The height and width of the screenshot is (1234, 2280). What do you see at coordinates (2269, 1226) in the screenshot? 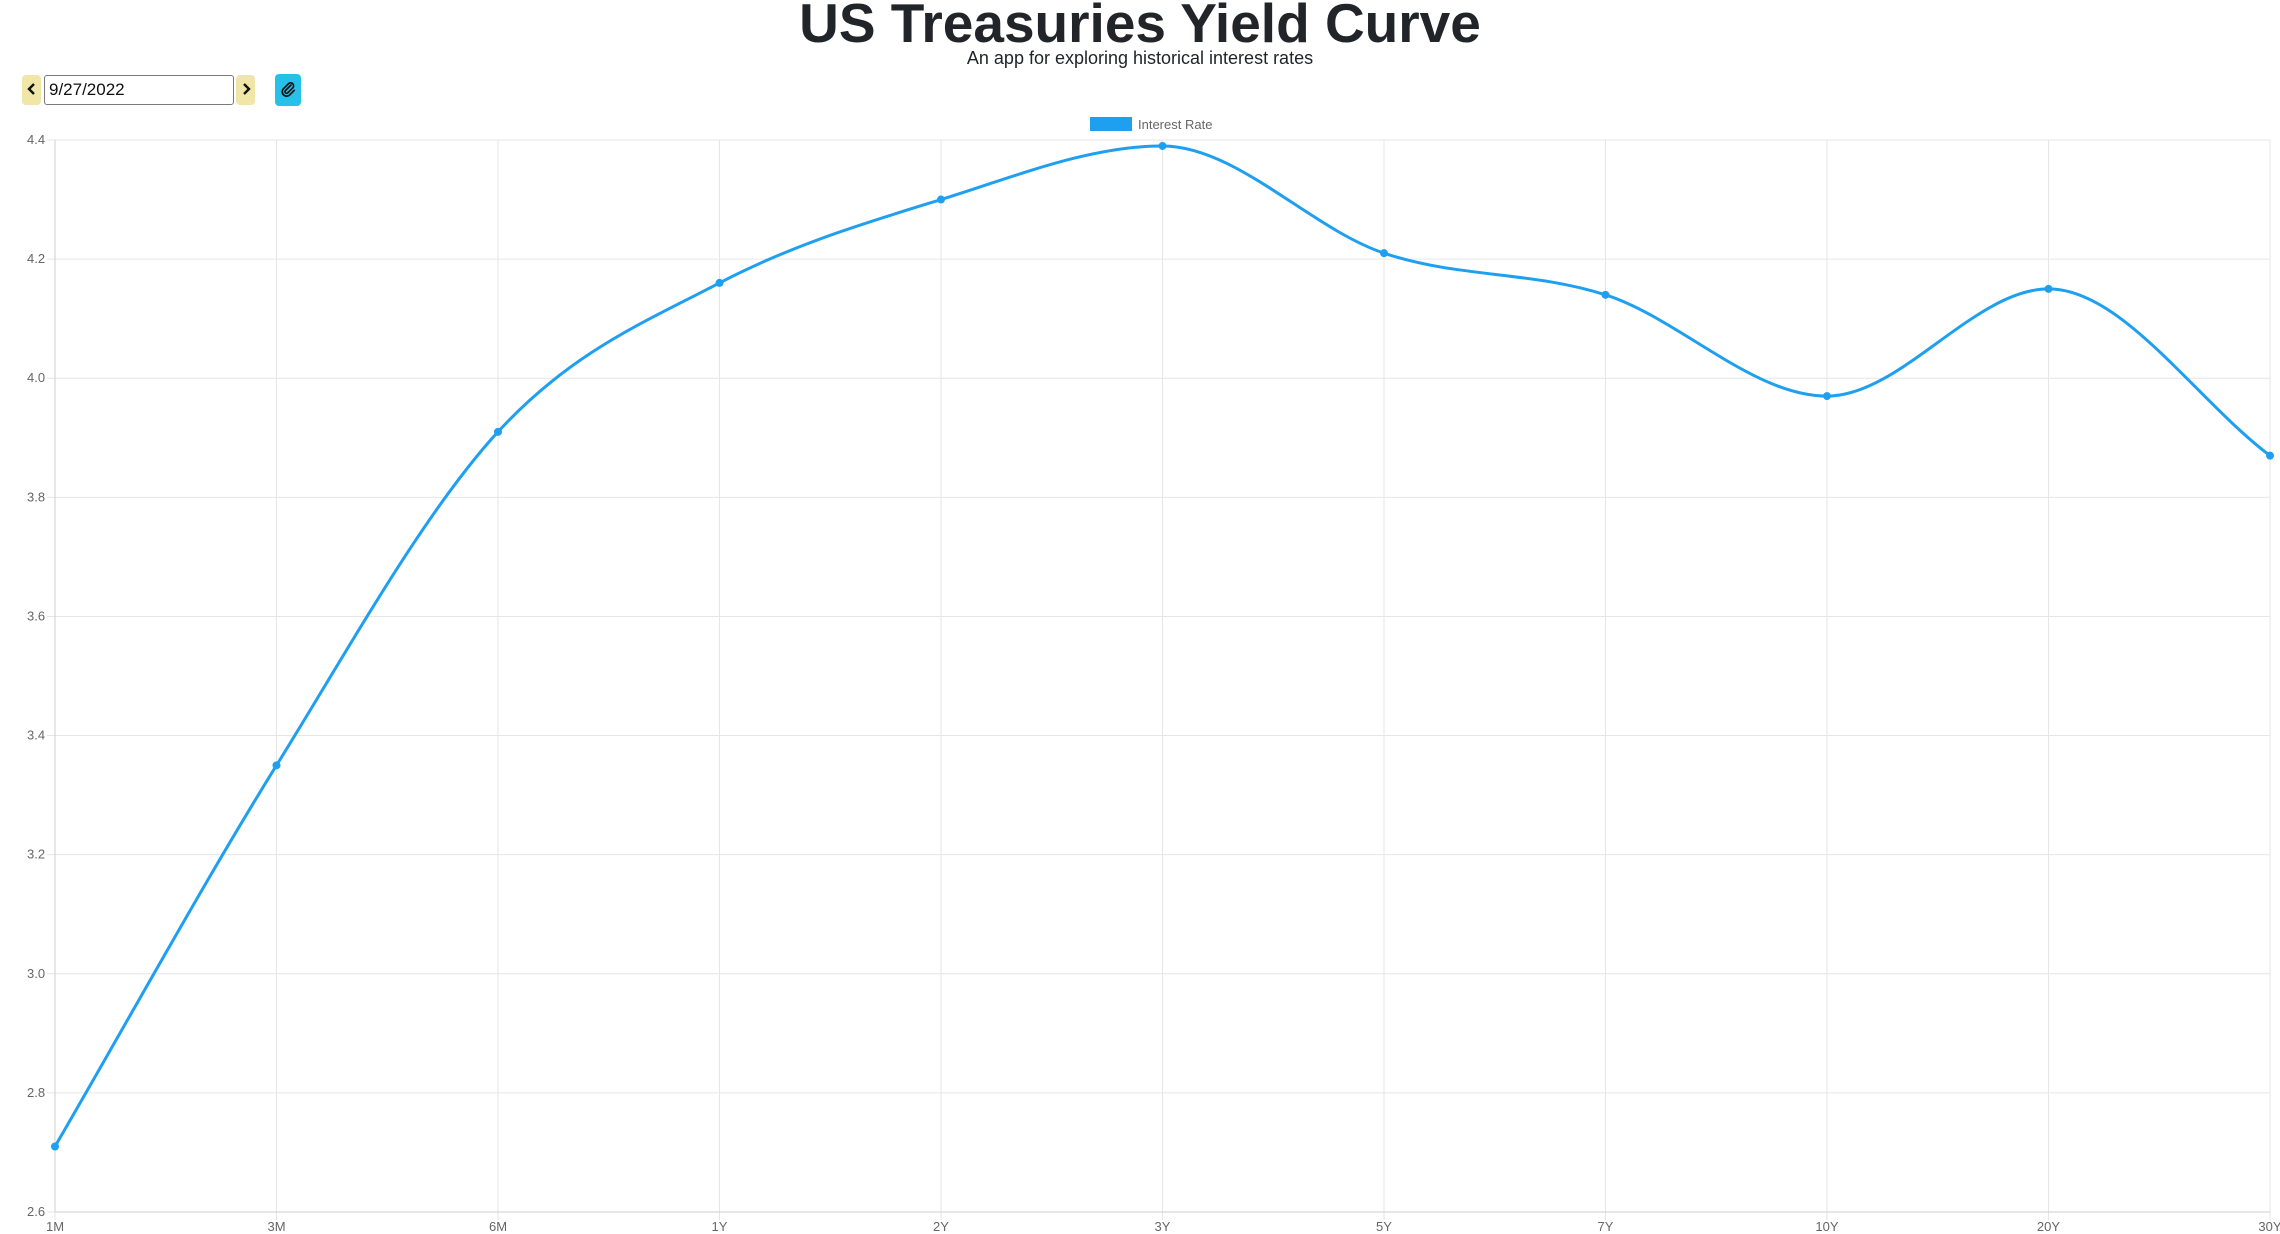
I see `x-tick-label: 30Y` at bounding box center [2269, 1226].